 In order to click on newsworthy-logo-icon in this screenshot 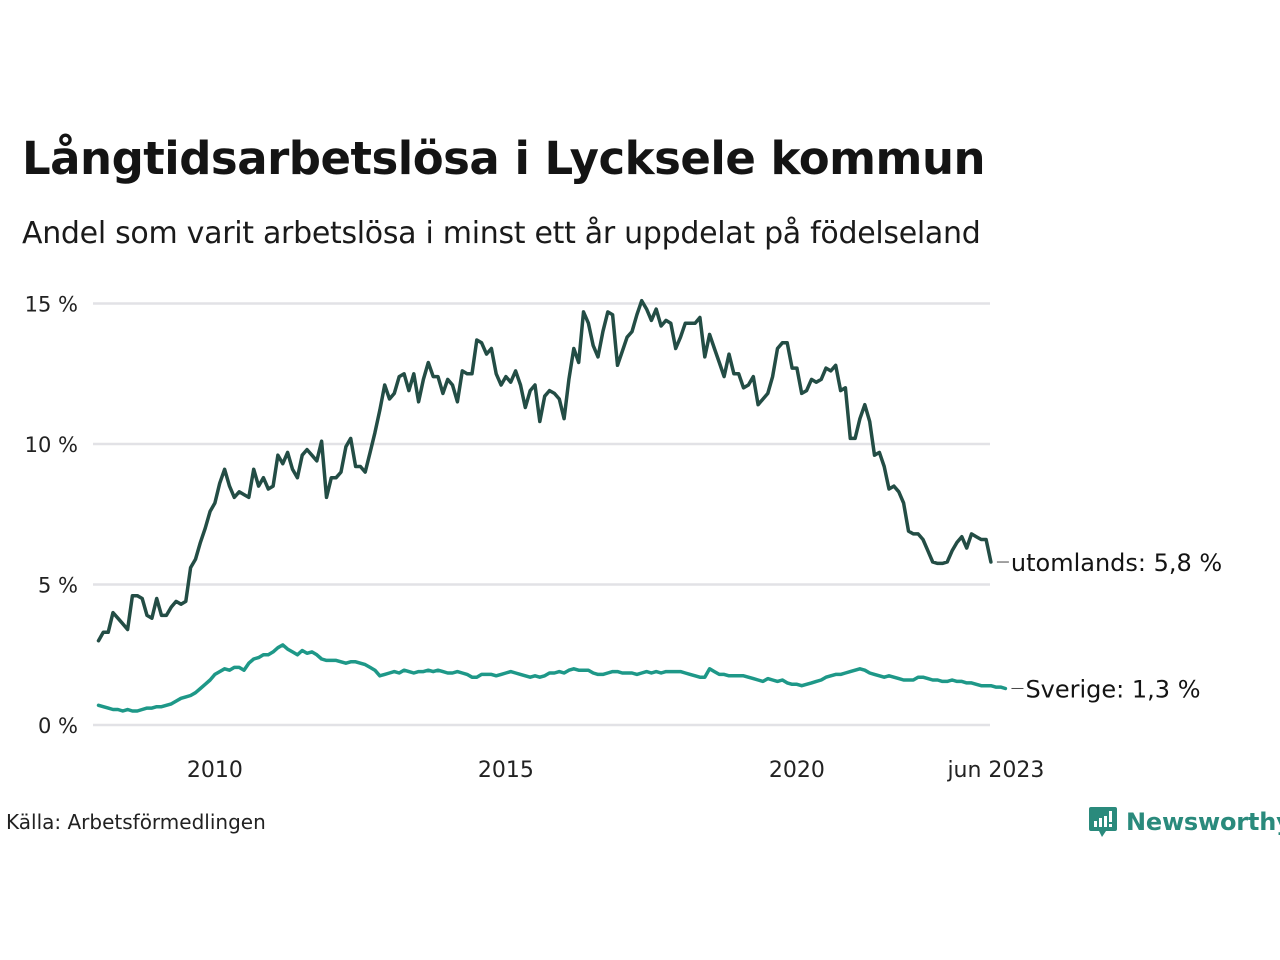, I will do `click(1103, 822)`.